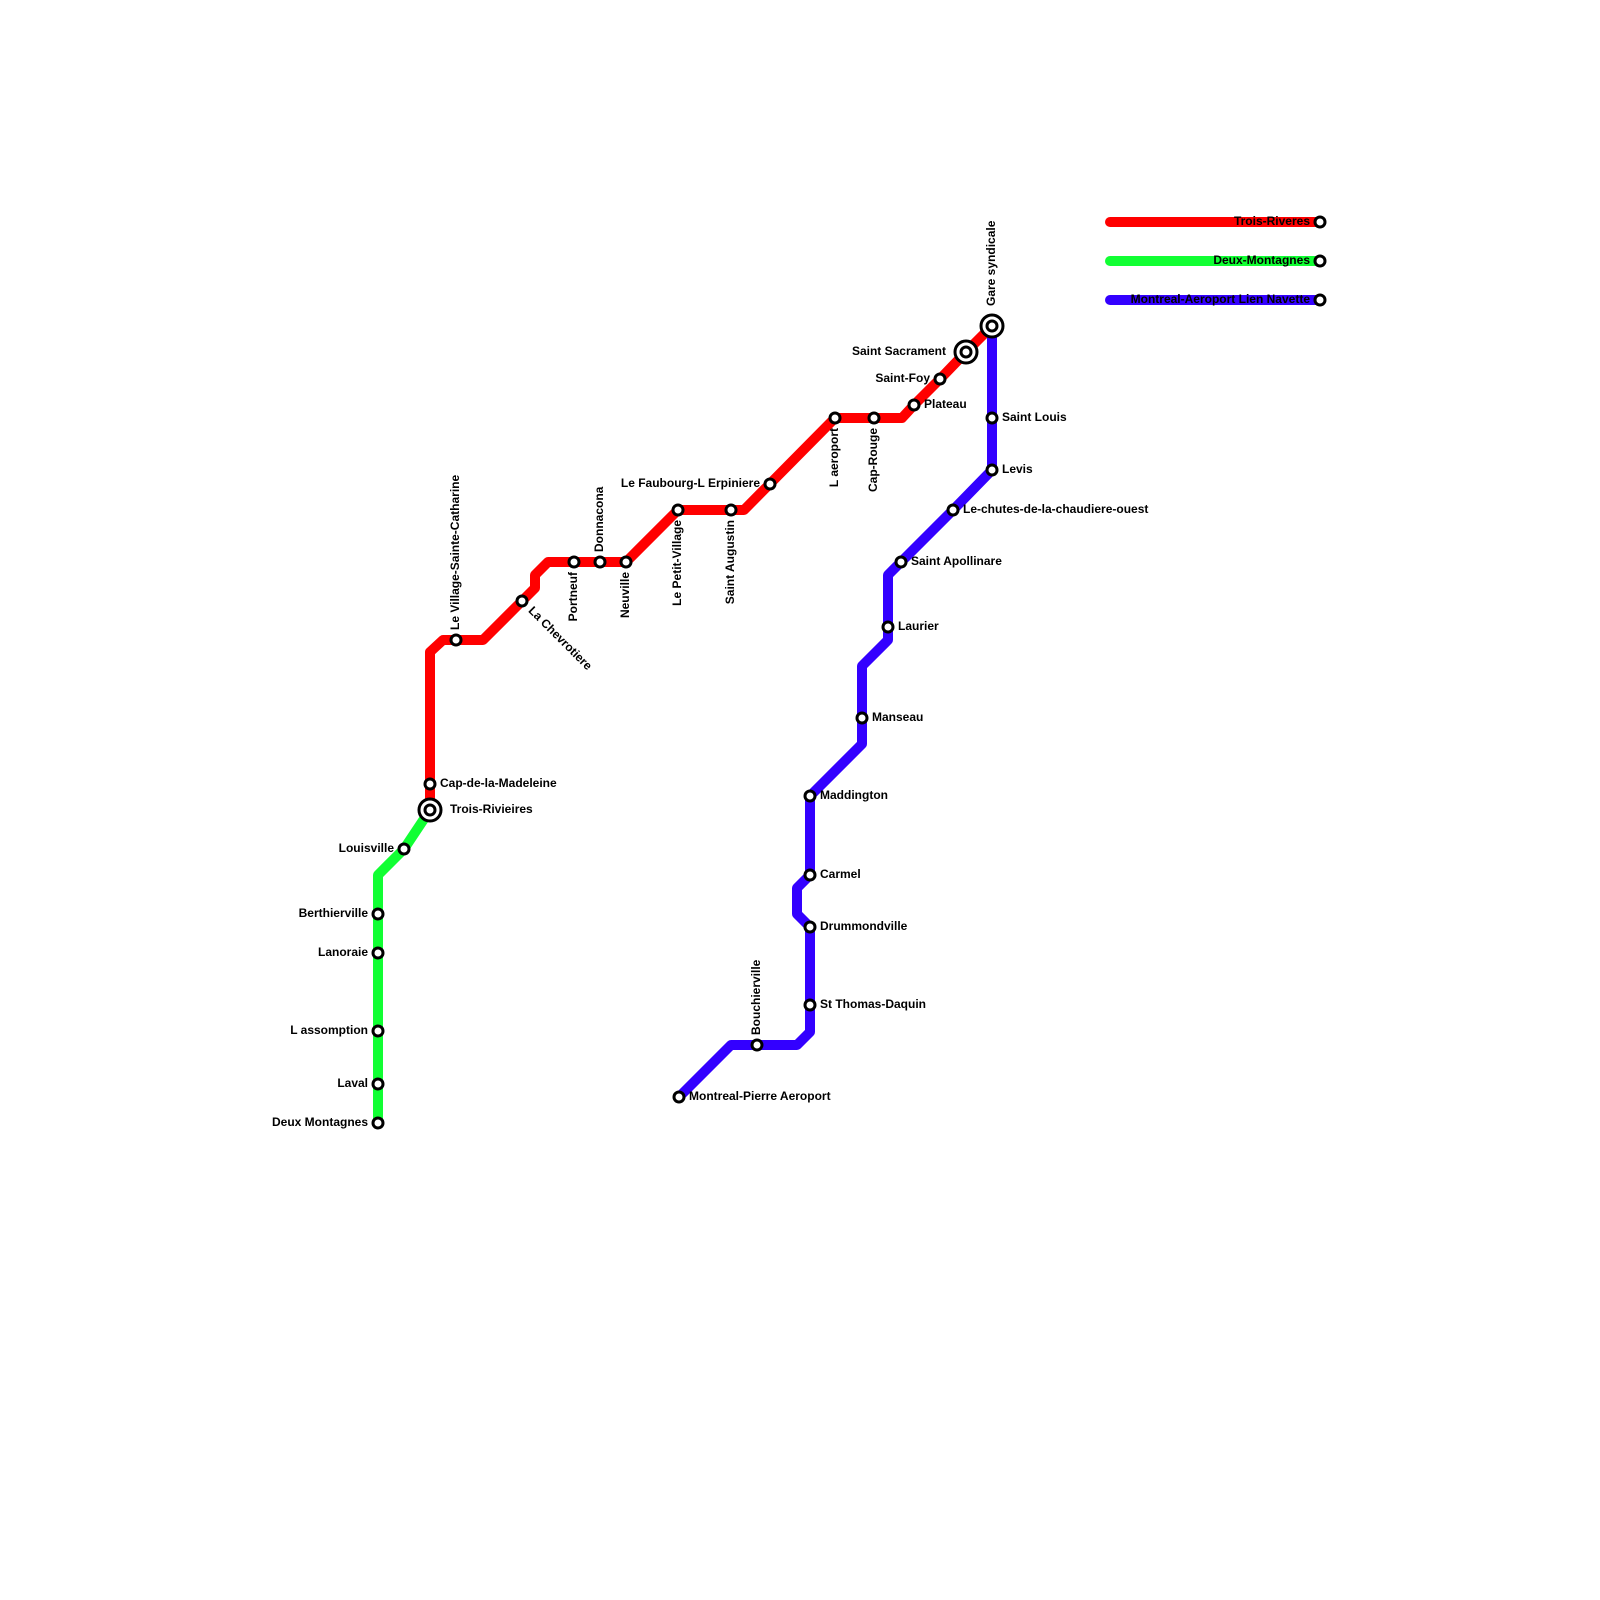 Image resolution: width=1600 pixels, height=1600 pixels. I want to click on station-label: Le Petit-Village, so click(677, 563).